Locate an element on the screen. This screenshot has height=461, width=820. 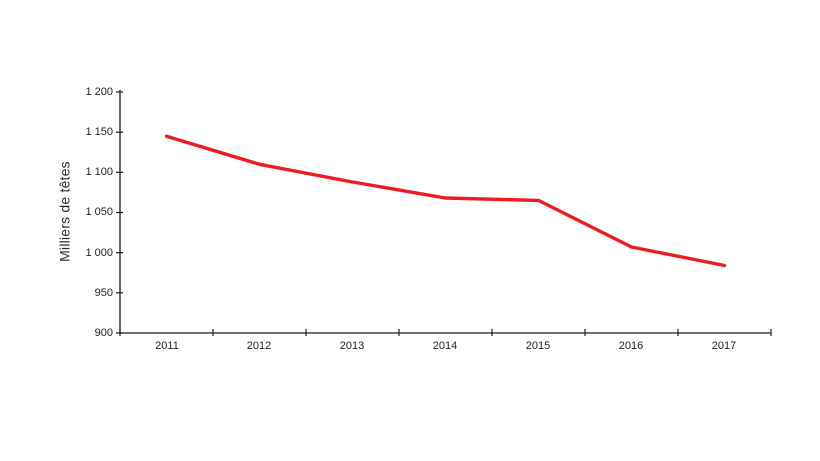
x-tick-label: 2016 is located at coordinates (631, 346).